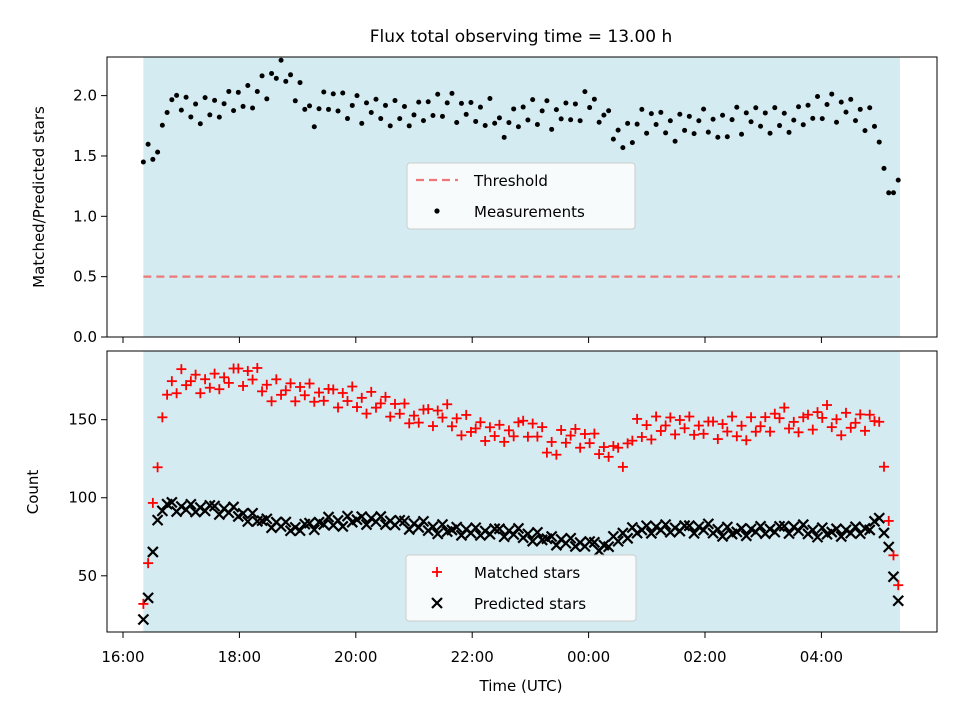 The height and width of the screenshot is (720, 960). Describe the element at coordinates (521, 196) in the screenshot. I see `top-legend: Threshold Measurements` at that location.